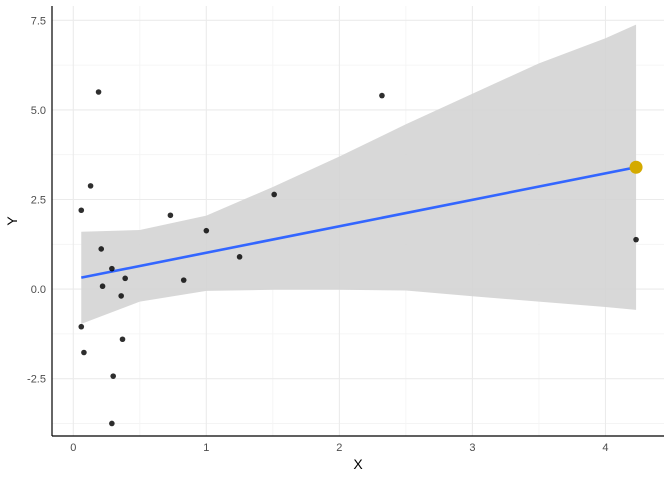  I want to click on x-axis-title: X, so click(358, 464).